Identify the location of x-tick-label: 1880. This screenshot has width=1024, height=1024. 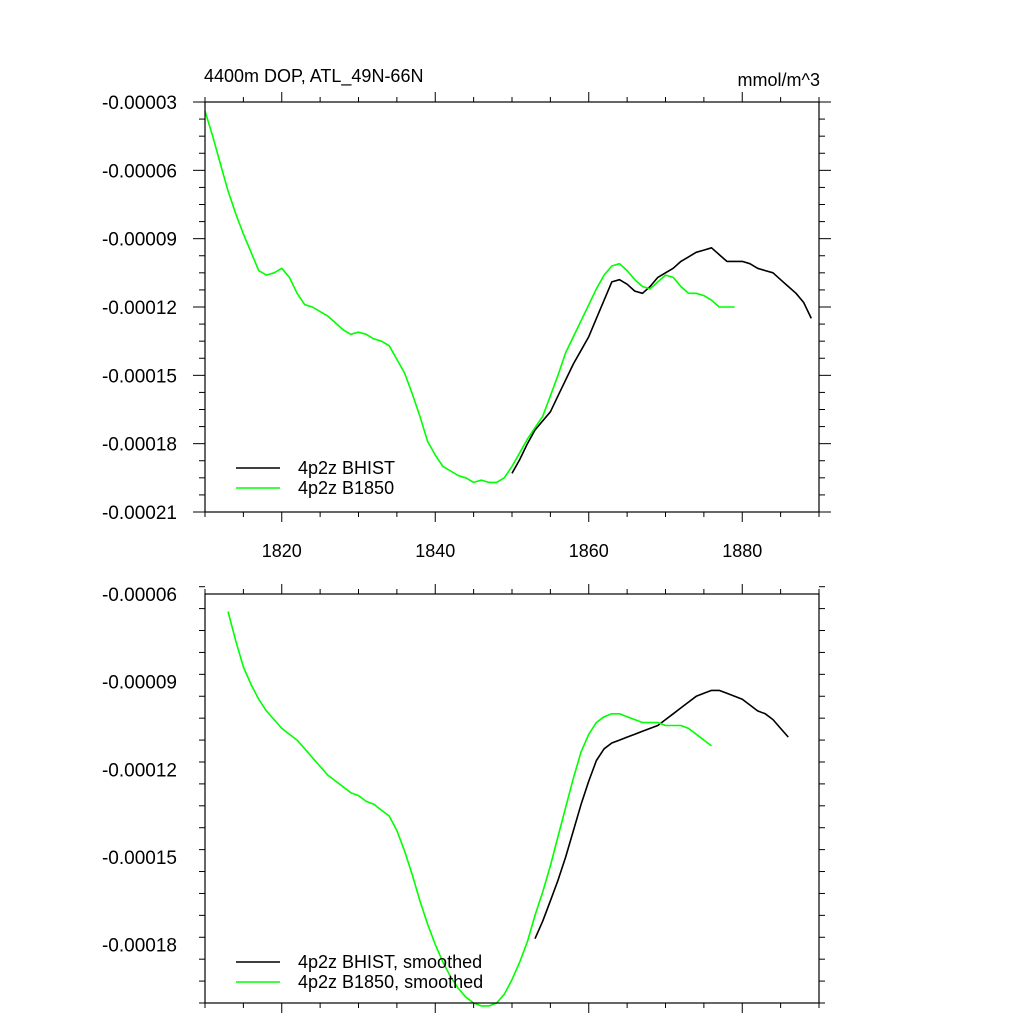
(742, 551).